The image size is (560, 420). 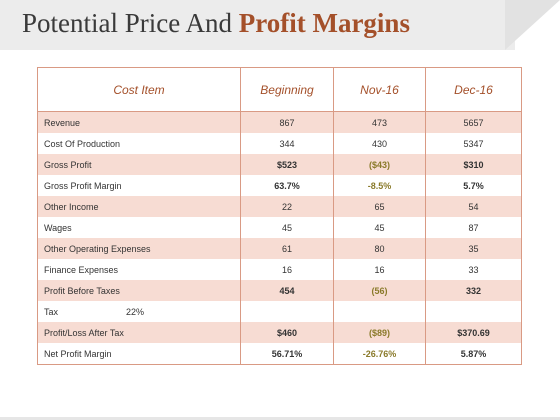 I want to click on cell-nov-16: ($43), so click(x=379, y=164).